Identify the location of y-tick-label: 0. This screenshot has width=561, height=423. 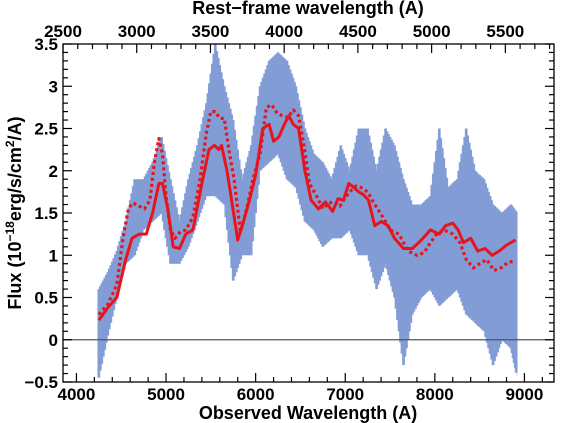
(53, 340).